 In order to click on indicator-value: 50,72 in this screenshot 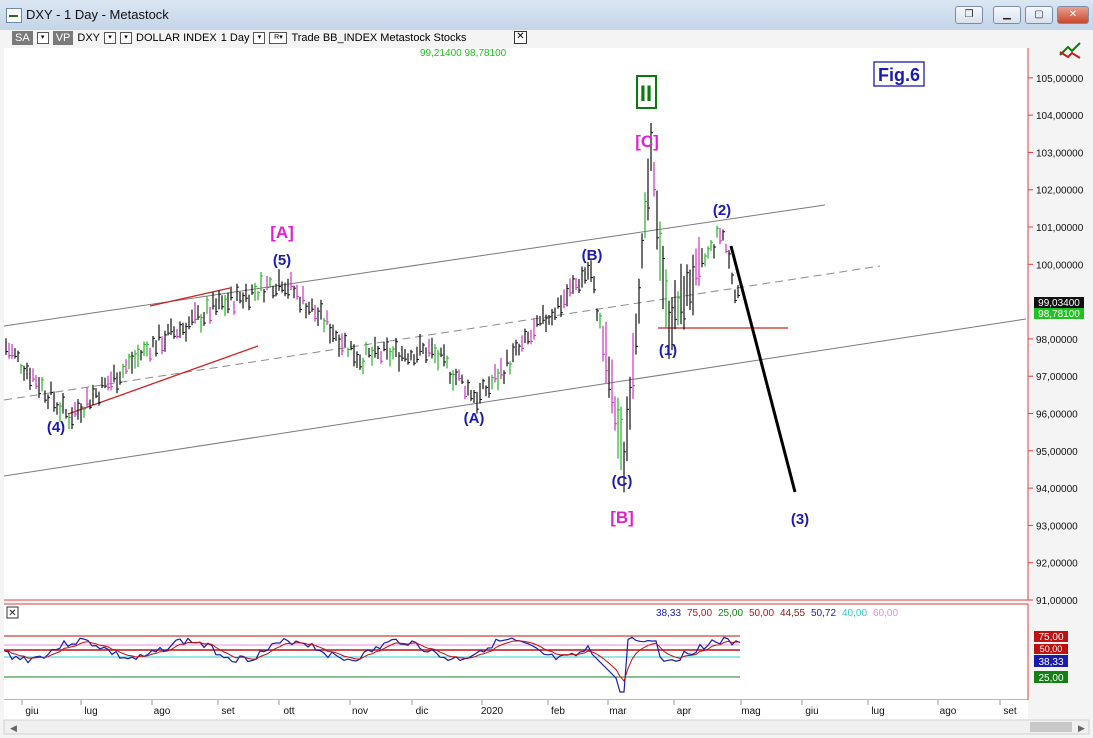, I will do `click(823, 613)`.